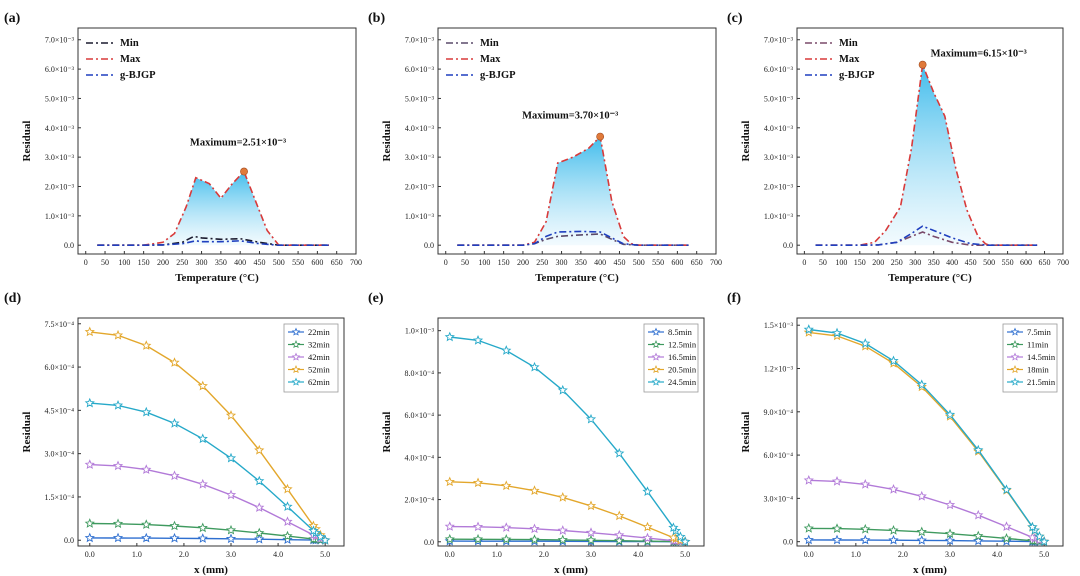  Describe the element at coordinates (59, 324) in the screenshot. I see `y-tick-label: 7.5×10⁻⁴` at that location.